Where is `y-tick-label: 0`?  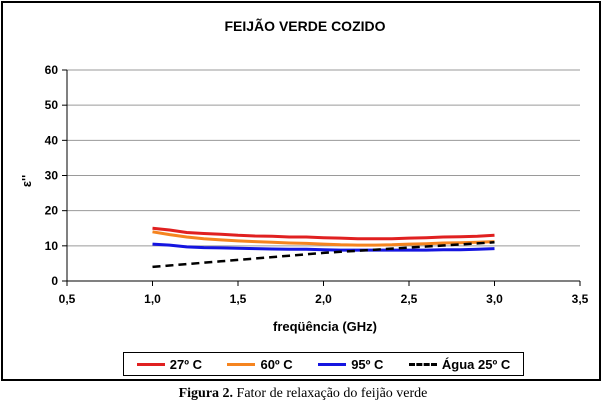 y-tick-label: 0 is located at coordinates (54, 281).